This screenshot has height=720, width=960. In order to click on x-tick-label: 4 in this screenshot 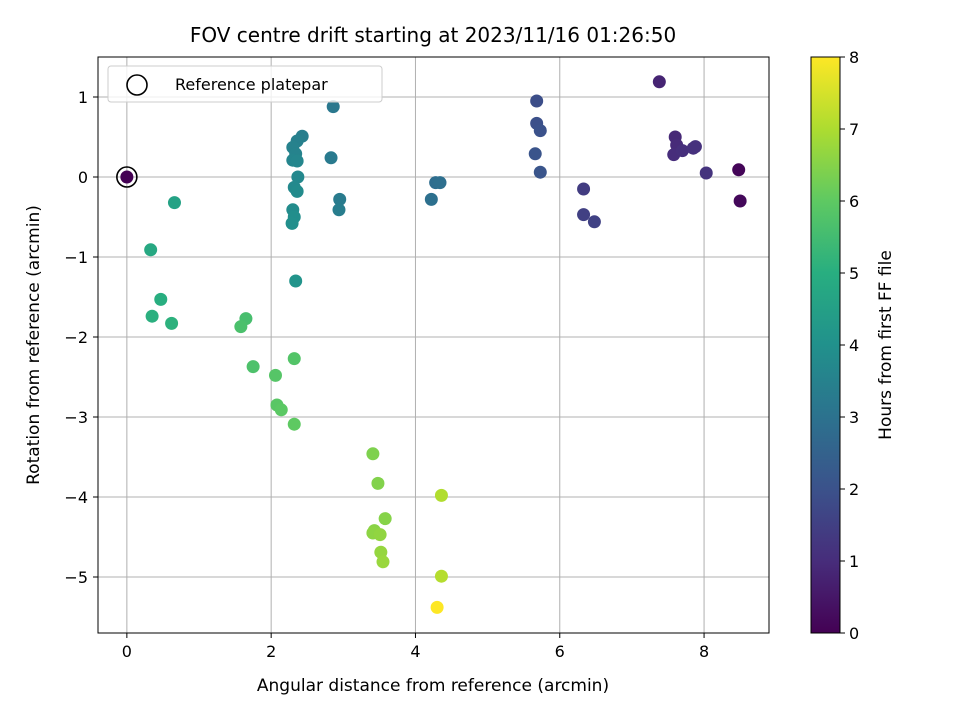, I will do `click(415, 651)`.